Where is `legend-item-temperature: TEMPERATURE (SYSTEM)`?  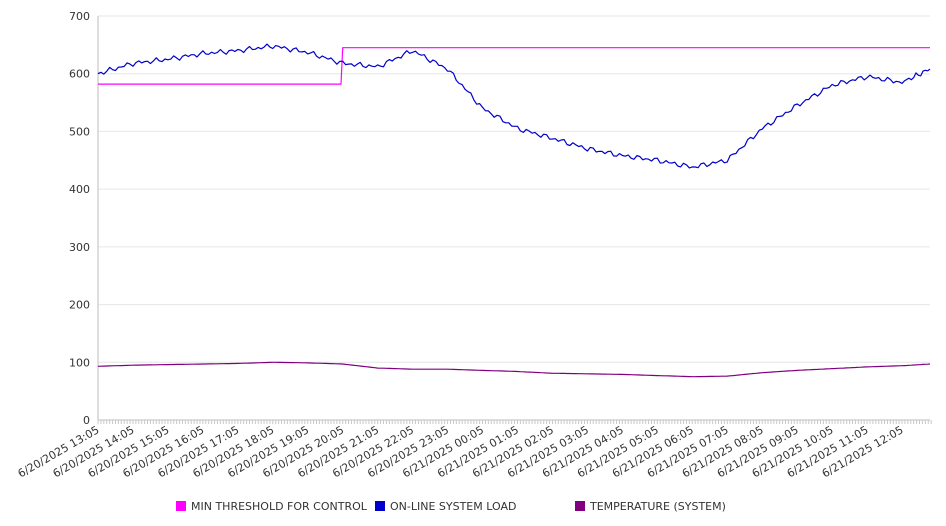 legend-item-temperature: TEMPERATURE (SYSTEM) is located at coordinates (650, 506).